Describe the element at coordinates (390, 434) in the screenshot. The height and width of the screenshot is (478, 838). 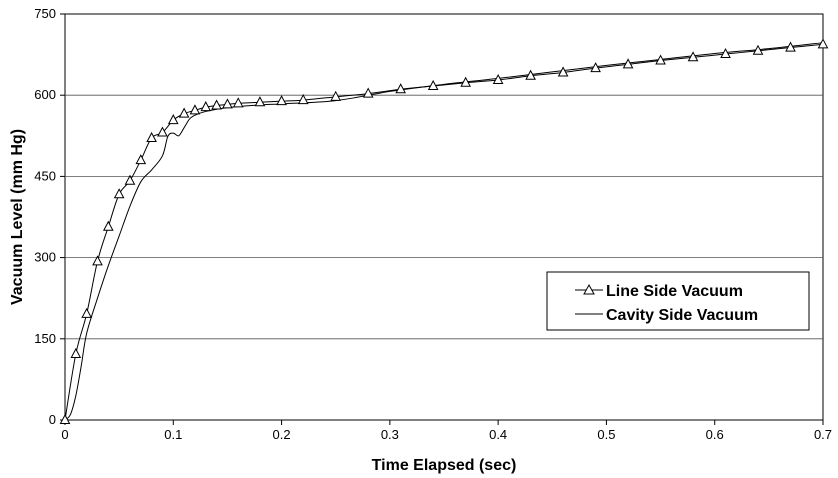
I see `x-tick-label: 0.3` at that location.